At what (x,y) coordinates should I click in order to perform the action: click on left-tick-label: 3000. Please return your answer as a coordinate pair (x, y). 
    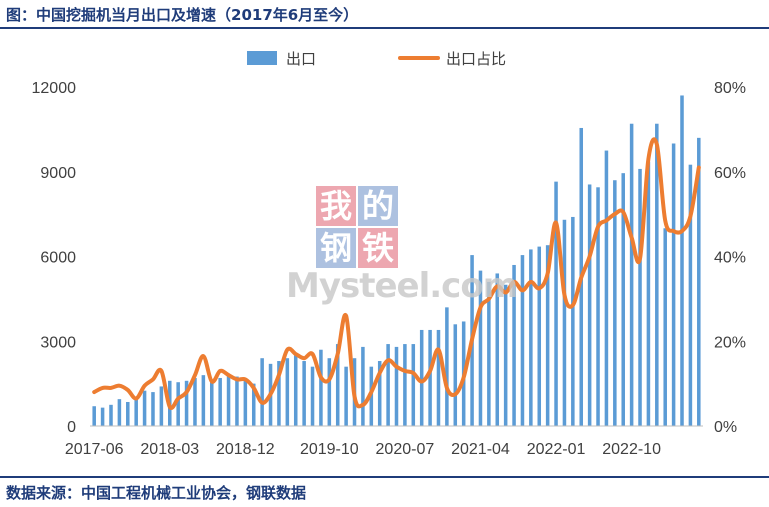
    Looking at the image, I should click on (58, 342).